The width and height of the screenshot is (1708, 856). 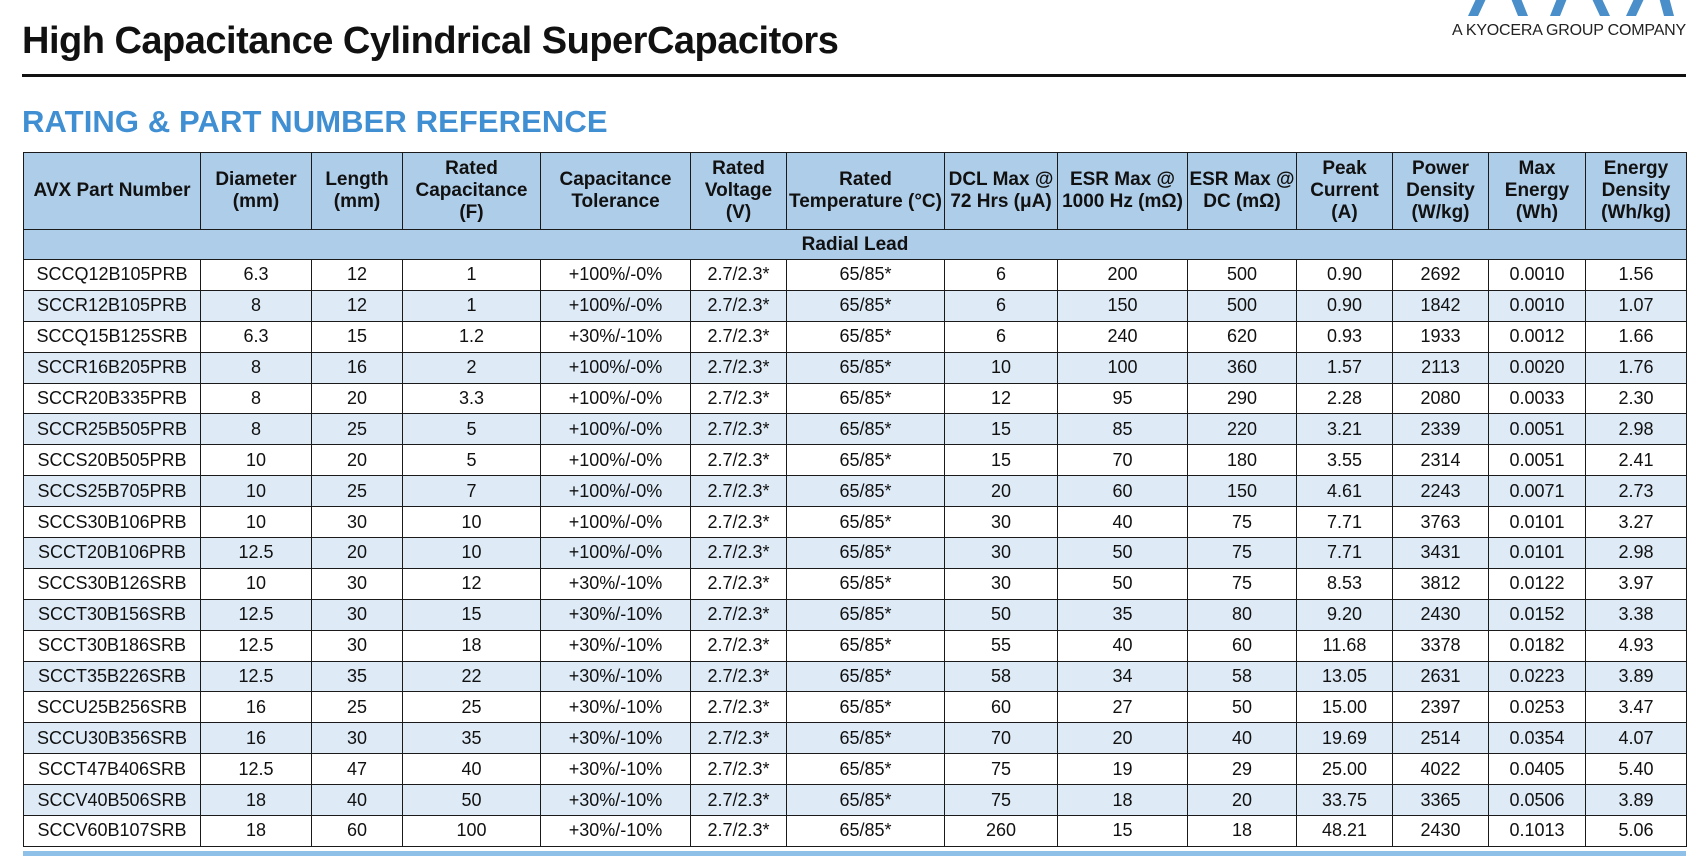 What do you see at coordinates (256, 191) in the screenshot?
I see `column-header: Diameter (mm)` at bounding box center [256, 191].